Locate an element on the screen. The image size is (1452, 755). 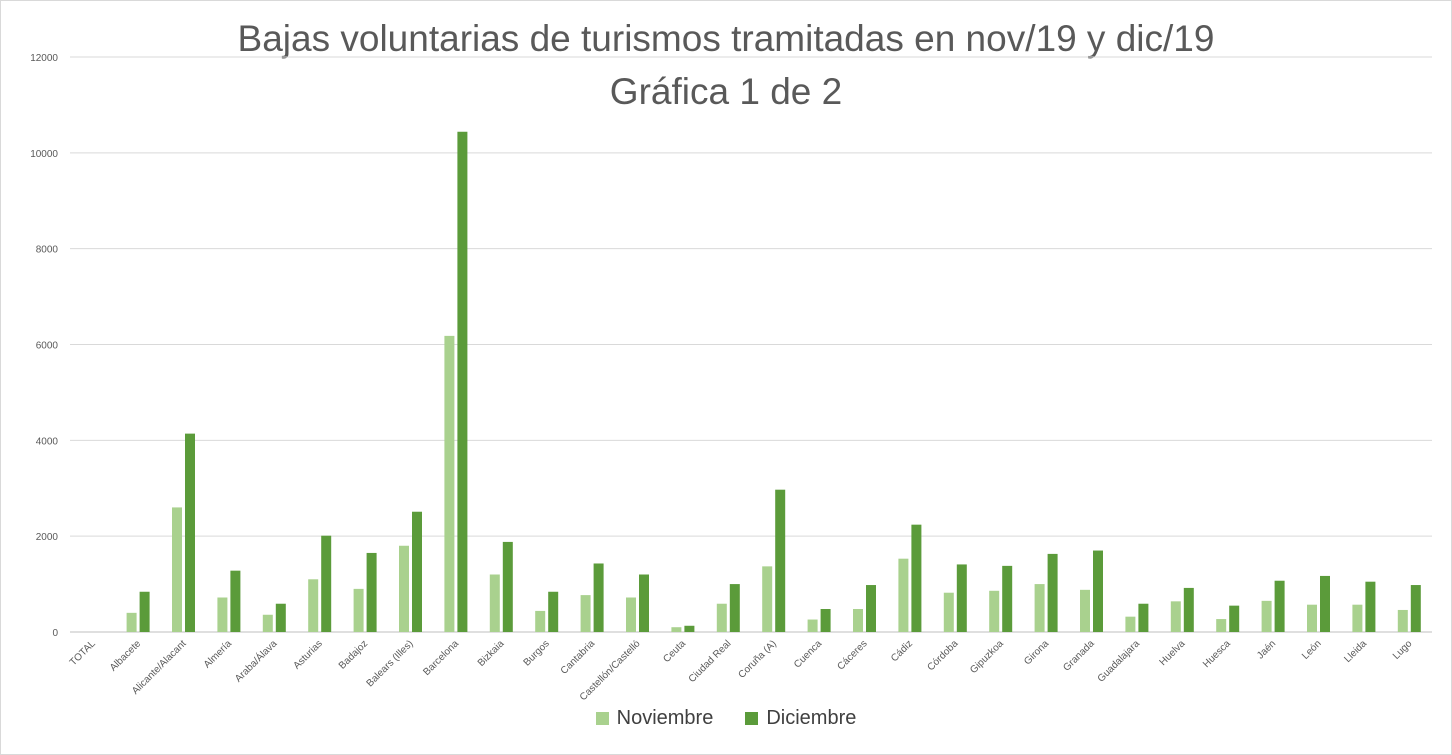
x-tick-label: Huesca is located at coordinates (1217, 654).